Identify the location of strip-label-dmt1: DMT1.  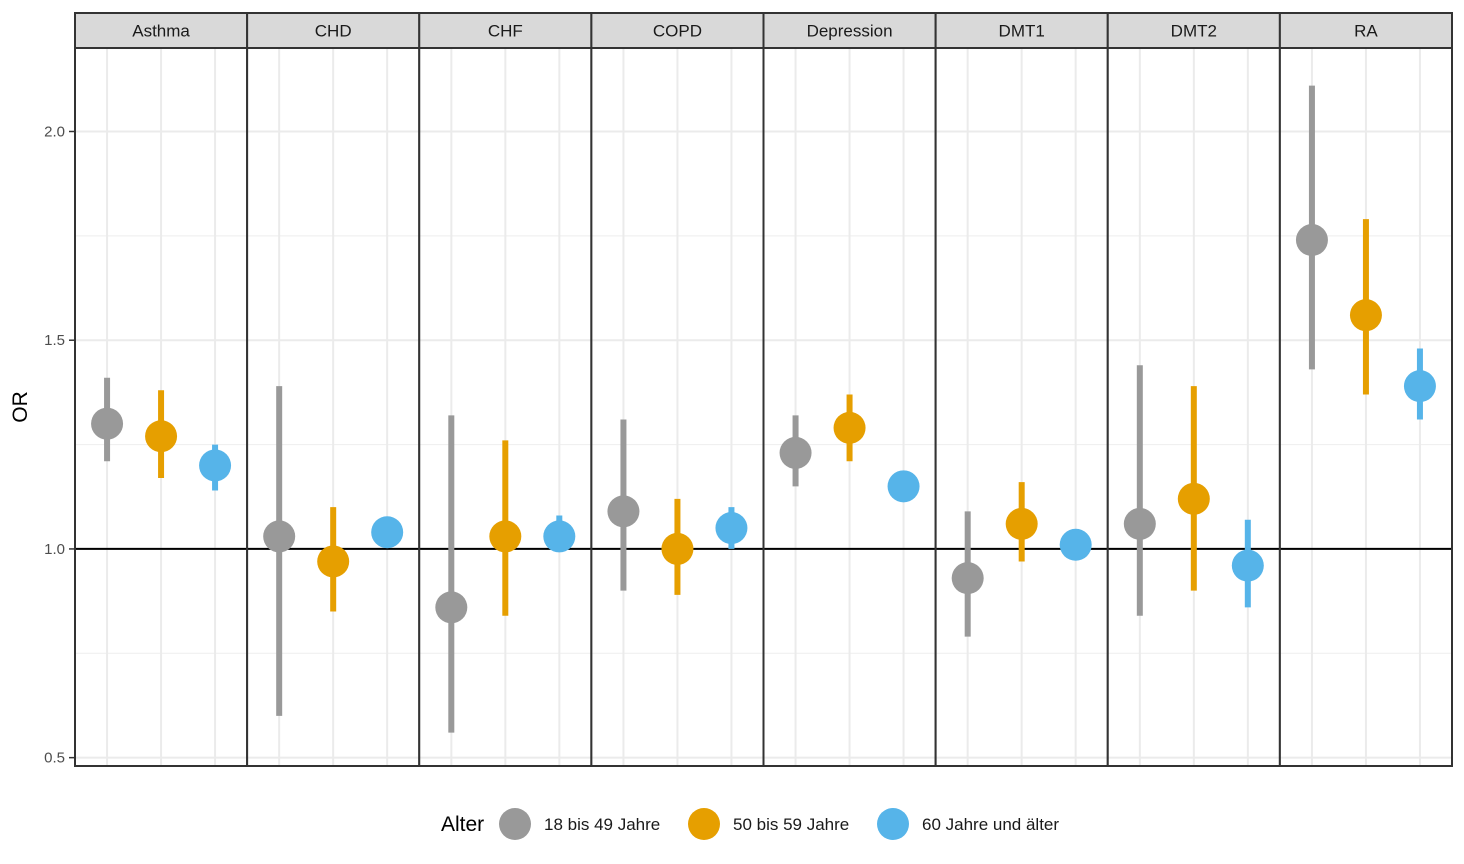
(1022, 31).